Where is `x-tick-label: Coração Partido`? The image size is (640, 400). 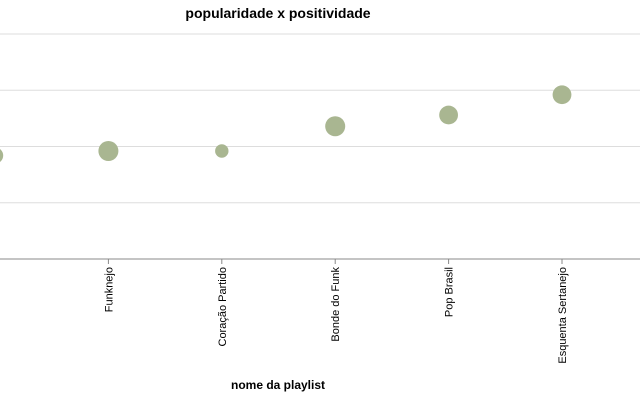 x-tick-label: Coração Partido is located at coordinates (223, 307).